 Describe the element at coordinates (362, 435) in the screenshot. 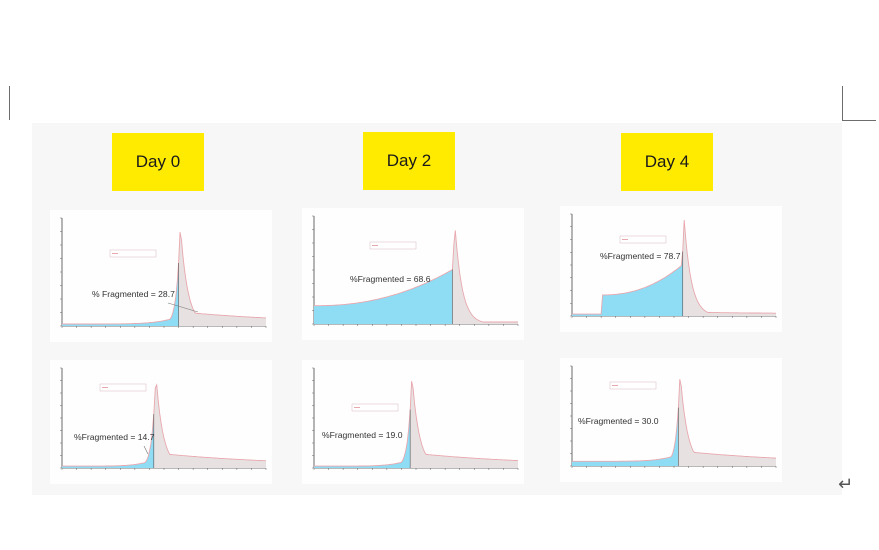

I see `fragmented-annotation: %Fragmented = 19.0` at that location.